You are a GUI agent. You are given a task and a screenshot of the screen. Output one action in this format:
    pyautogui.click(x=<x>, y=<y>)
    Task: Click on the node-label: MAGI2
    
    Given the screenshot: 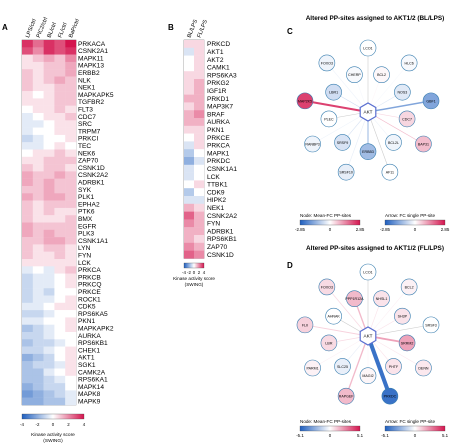 What is the action you would take?
    pyautogui.click(x=367, y=376)
    